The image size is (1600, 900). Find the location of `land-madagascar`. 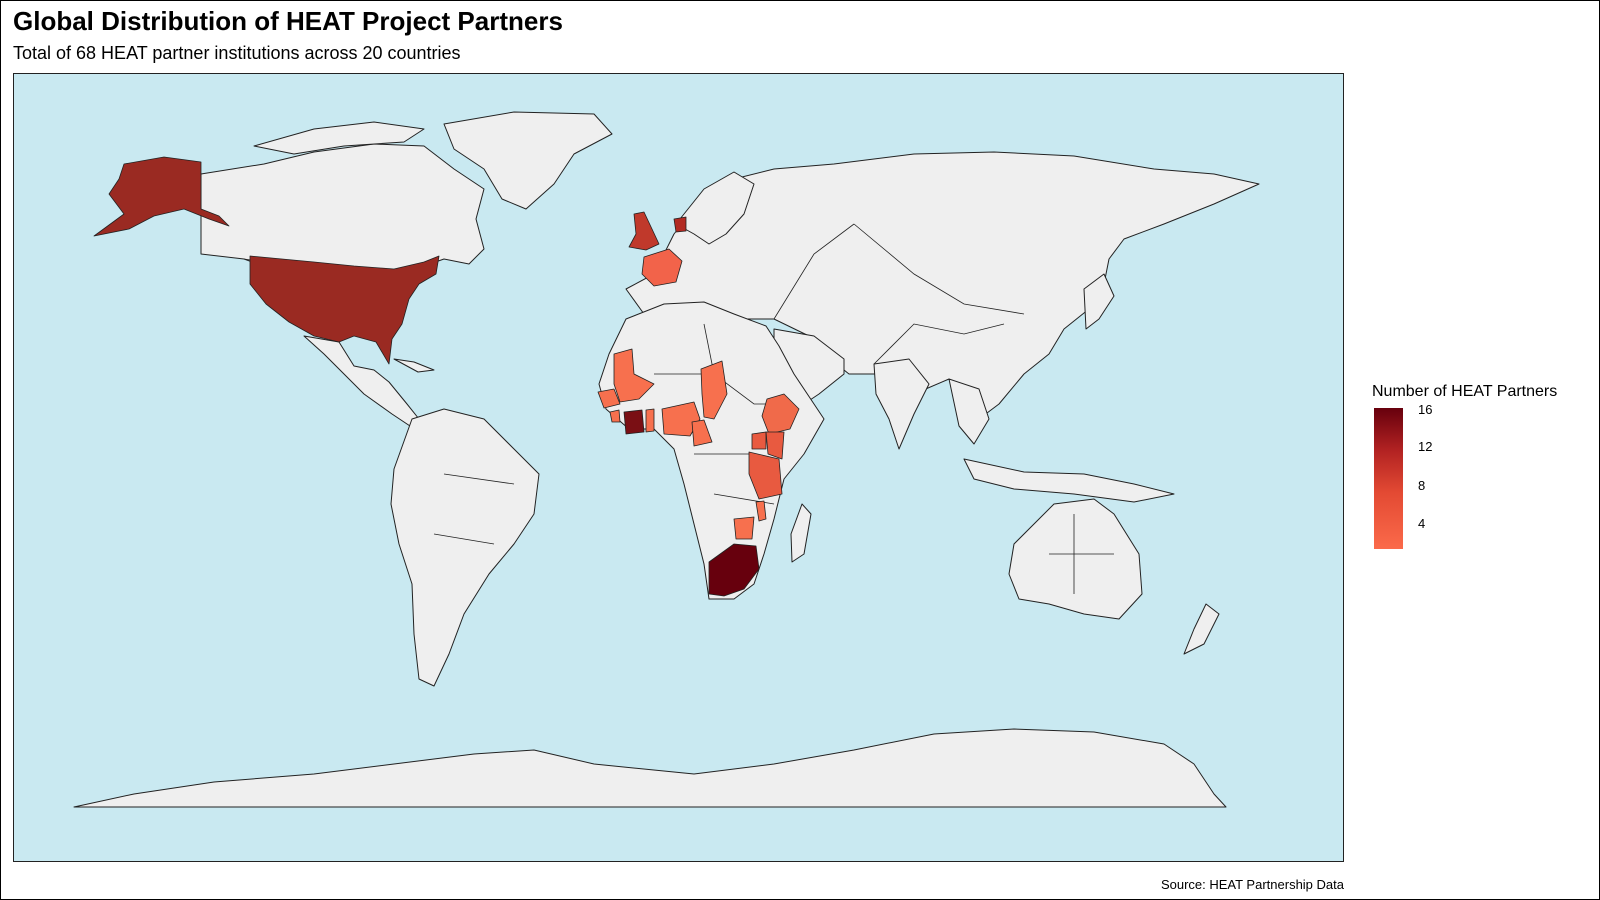

land-madagascar is located at coordinates (801, 533).